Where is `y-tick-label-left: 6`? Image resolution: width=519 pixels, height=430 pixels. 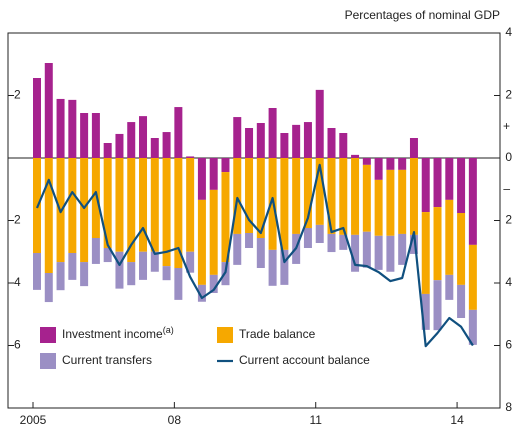
y-tick-label-left: 6 is located at coordinates (17, 345).